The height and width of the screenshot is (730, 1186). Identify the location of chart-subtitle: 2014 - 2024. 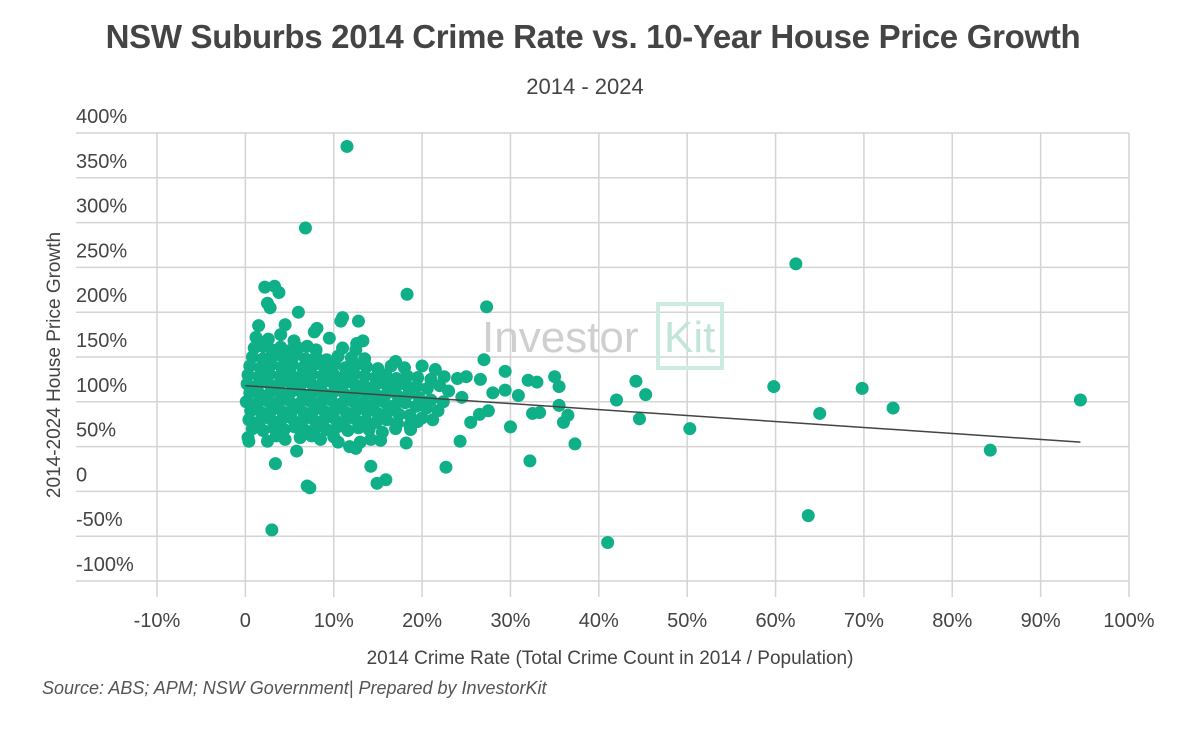
(585, 86).